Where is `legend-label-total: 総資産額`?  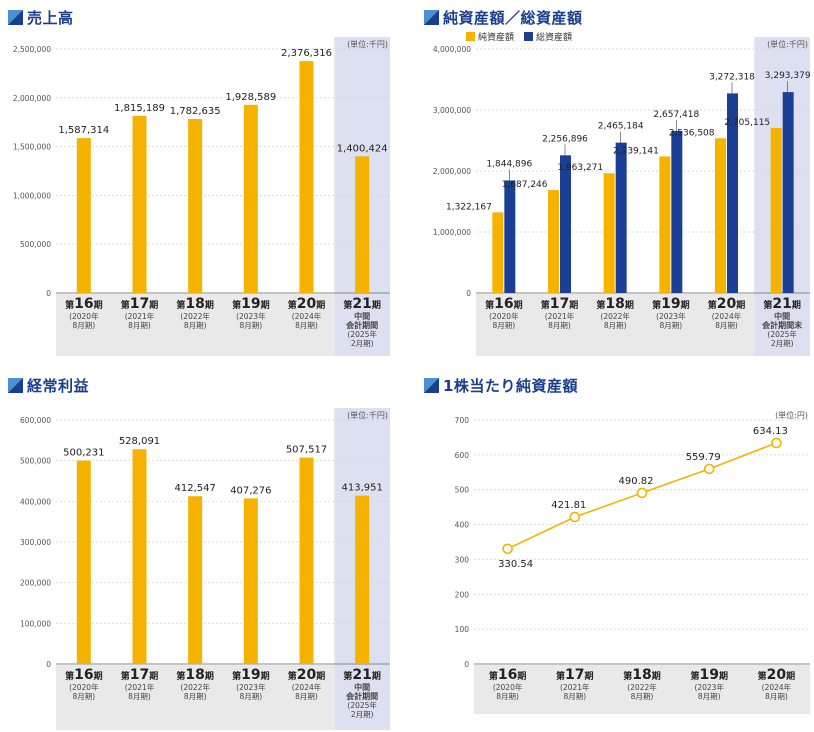 legend-label-total: 総資産額 is located at coordinates (554, 38).